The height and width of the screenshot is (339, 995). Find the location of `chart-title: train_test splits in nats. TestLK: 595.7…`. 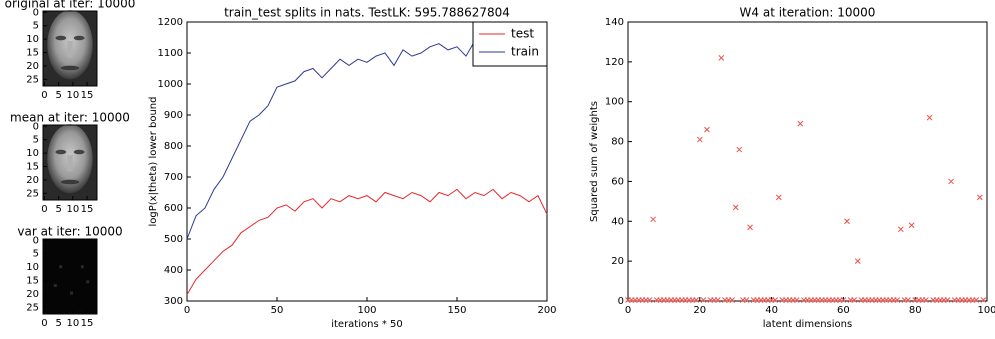

chart-title: train_test splits in nats. TestLK: 595.7… is located at coordinates (367, 13).